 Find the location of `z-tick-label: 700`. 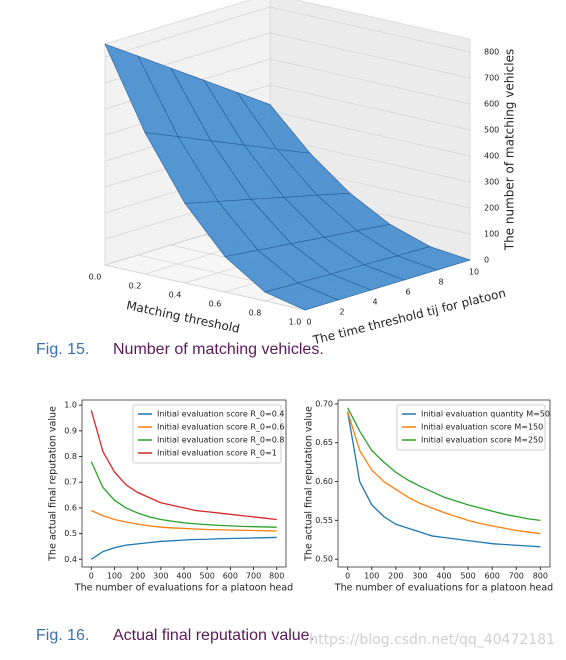

z-tick-label: 700 is located at coordinates (491, 78).